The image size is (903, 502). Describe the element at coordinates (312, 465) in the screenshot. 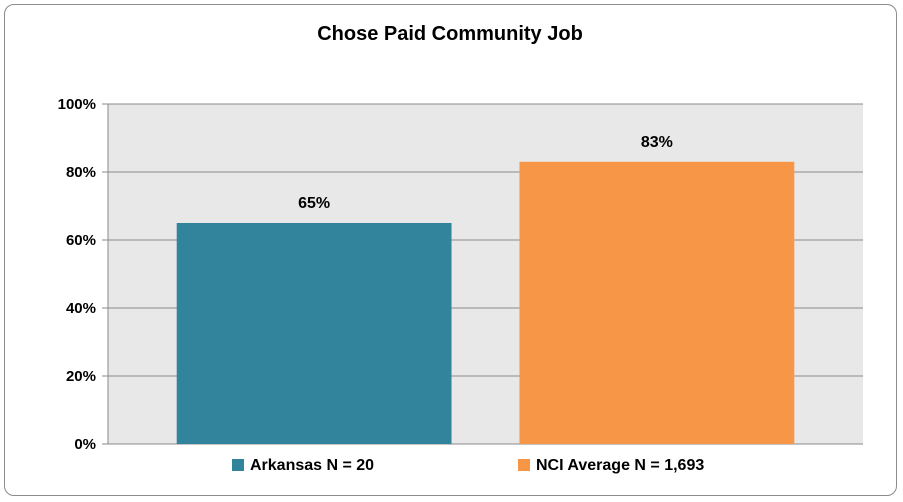

I see `legend-label: Arkansas N = 20` at that location.